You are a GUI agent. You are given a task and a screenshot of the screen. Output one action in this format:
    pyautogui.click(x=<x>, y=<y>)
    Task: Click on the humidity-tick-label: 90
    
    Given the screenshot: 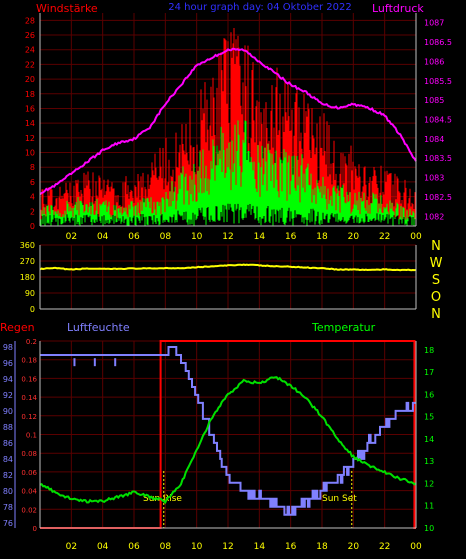 What is the action you would take?
    pyautogui.click(x=8, y=411)
    